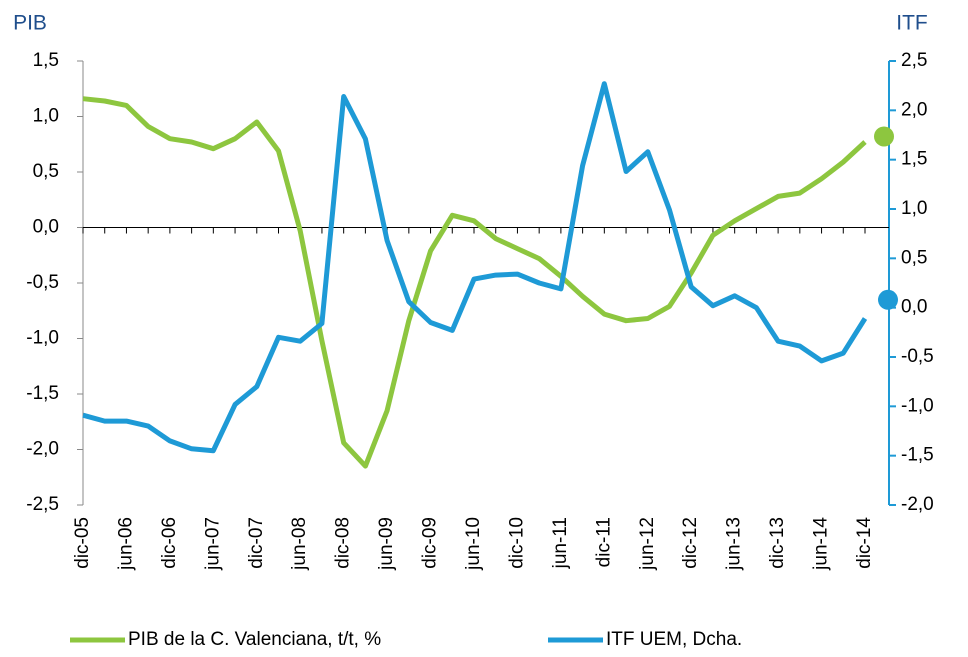 The width and height of the screenshot is (968, 657). What do you see at coordinates (42, 449) in the screenshot?
I see `y-tick-label: -2,0` at bounding box center [42, 449].